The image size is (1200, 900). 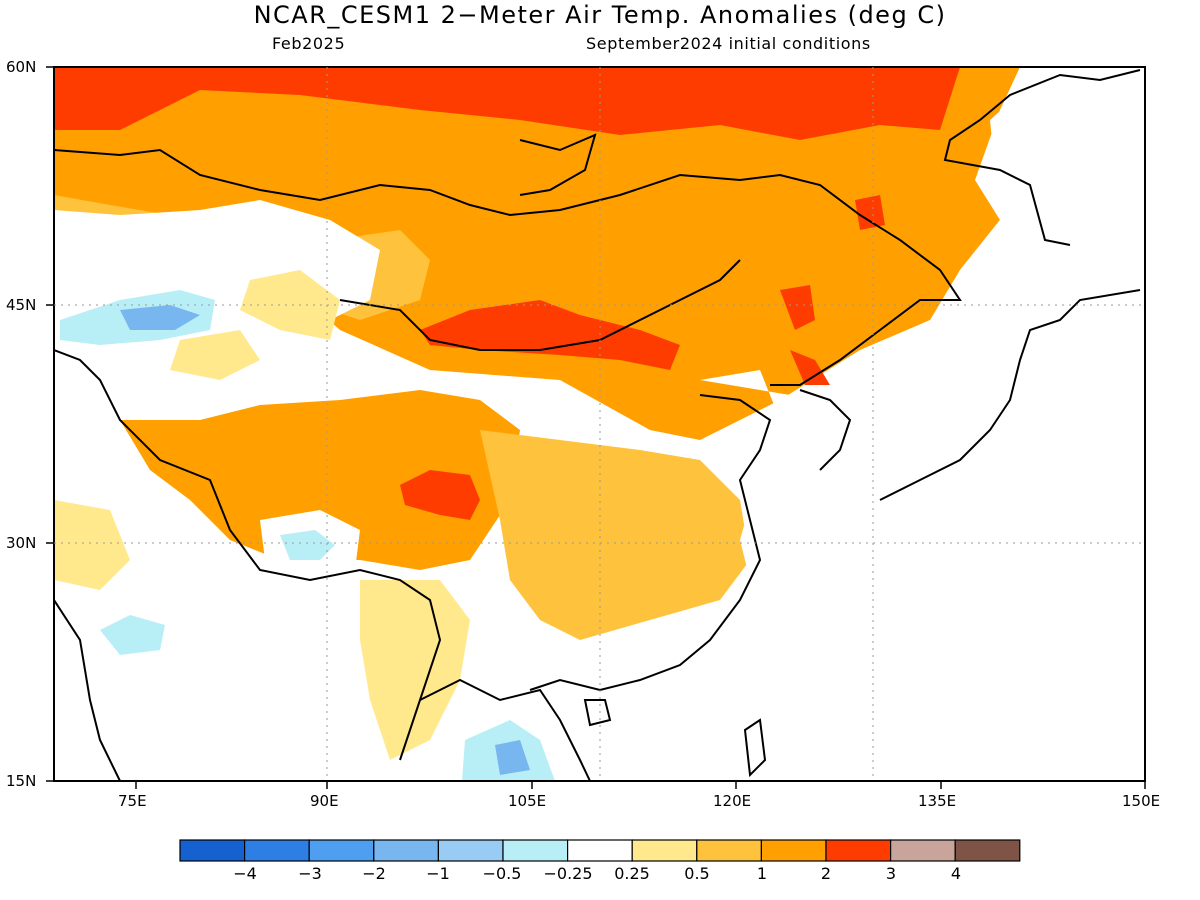 I want to click on anomaly-region-3deg-top, so click(x=507, y=103).